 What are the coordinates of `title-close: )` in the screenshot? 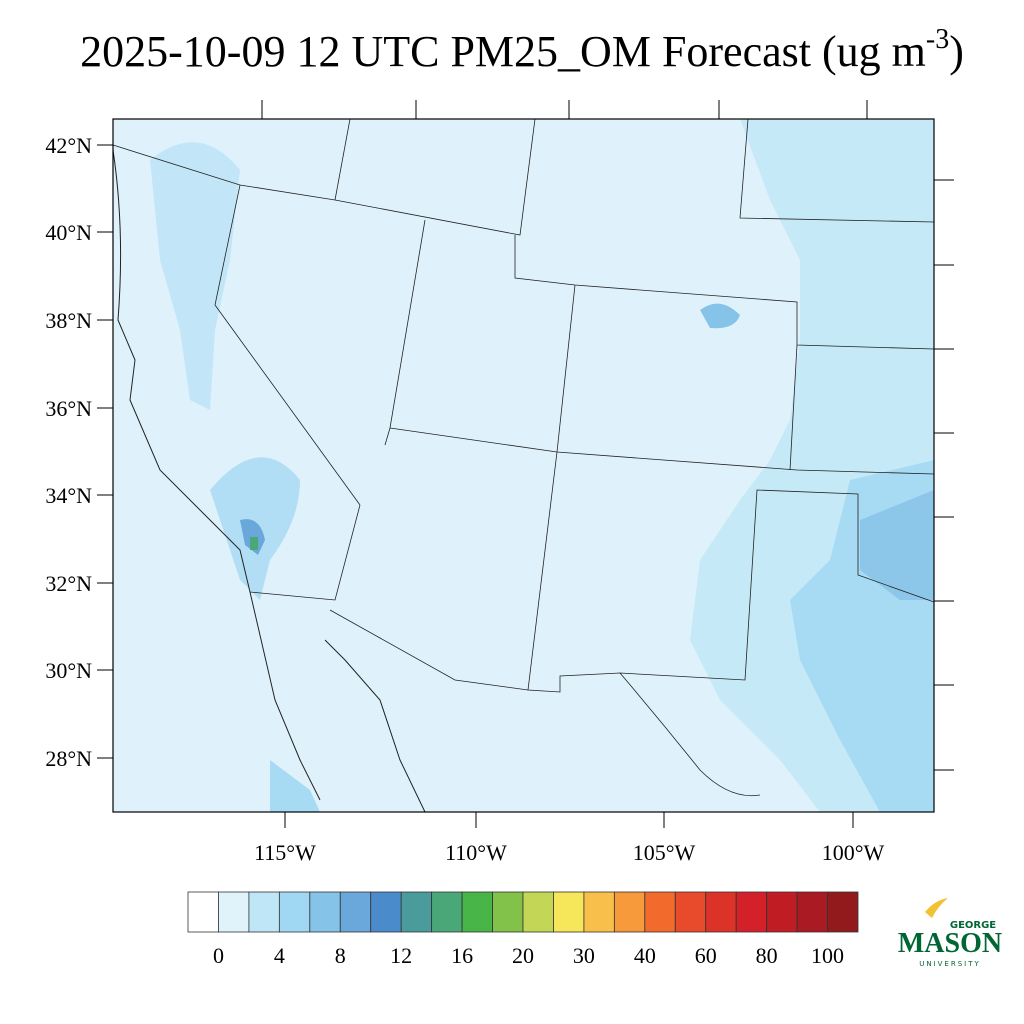 It's located at (956, 51).